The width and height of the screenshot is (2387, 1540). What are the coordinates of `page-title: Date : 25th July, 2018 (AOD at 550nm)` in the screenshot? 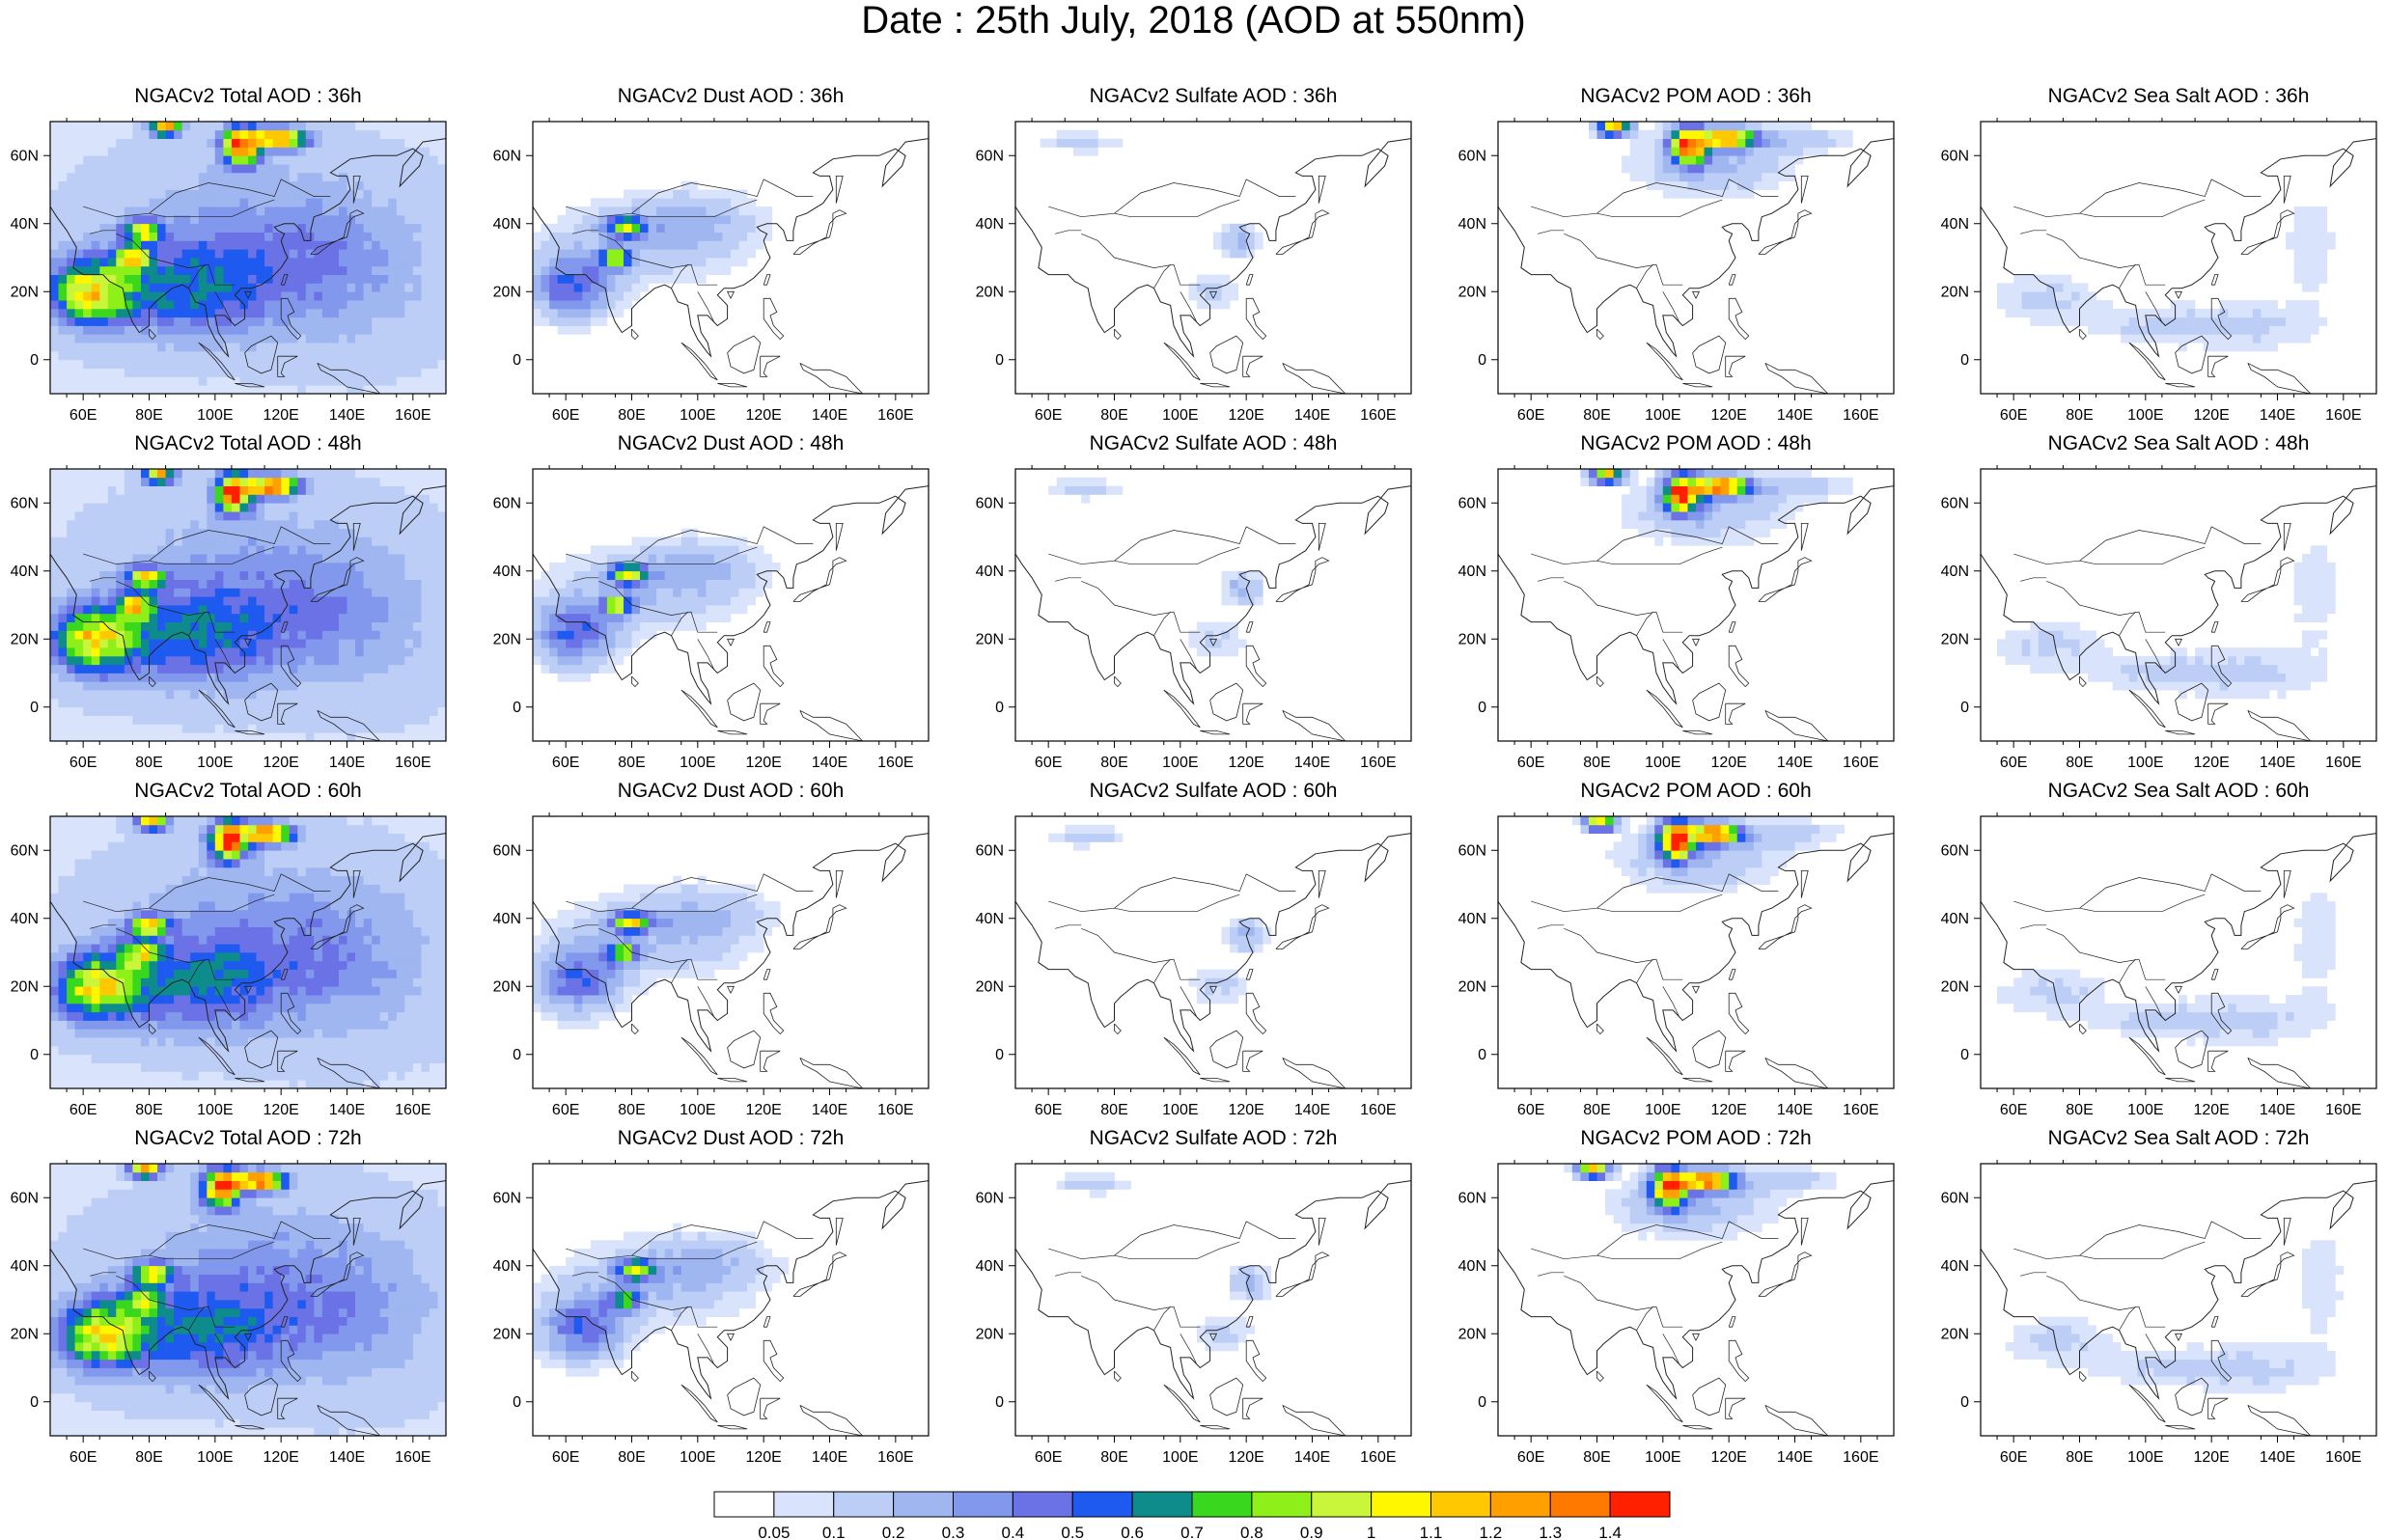 It's located at (1193, 20).